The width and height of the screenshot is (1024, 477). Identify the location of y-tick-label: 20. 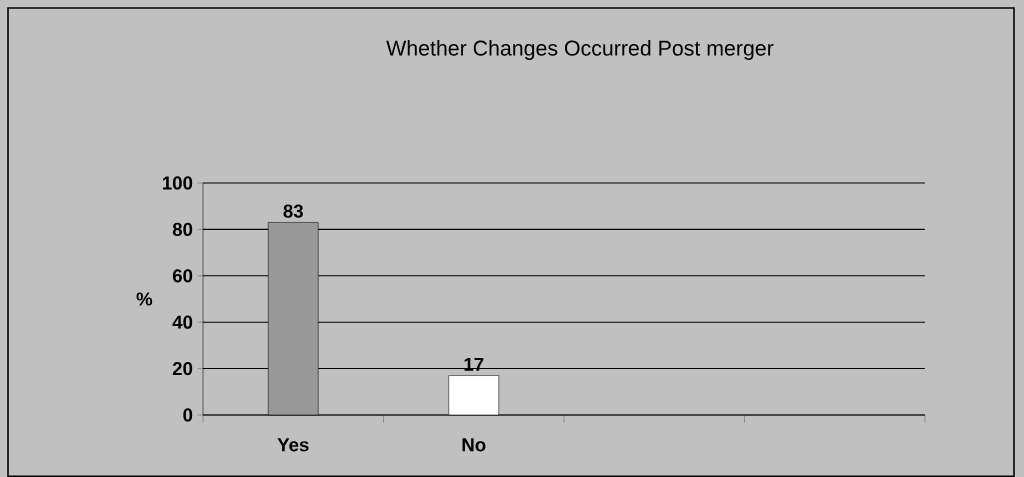
(182, 368).